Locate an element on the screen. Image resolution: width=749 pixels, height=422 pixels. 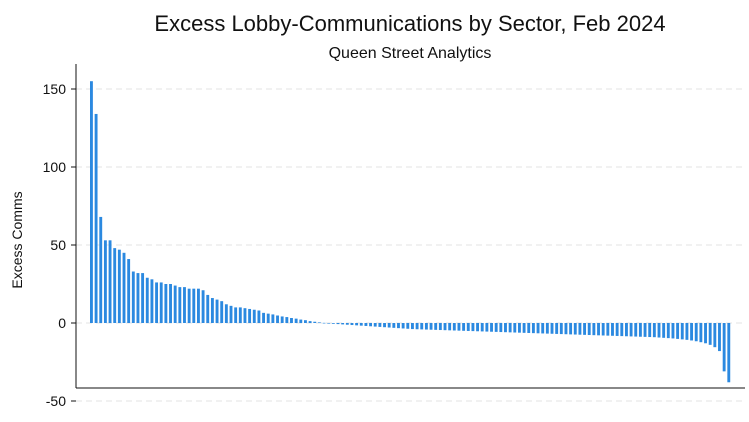
chart-subtitle: Queen Street Analytics is located at coordinates (410, 53).